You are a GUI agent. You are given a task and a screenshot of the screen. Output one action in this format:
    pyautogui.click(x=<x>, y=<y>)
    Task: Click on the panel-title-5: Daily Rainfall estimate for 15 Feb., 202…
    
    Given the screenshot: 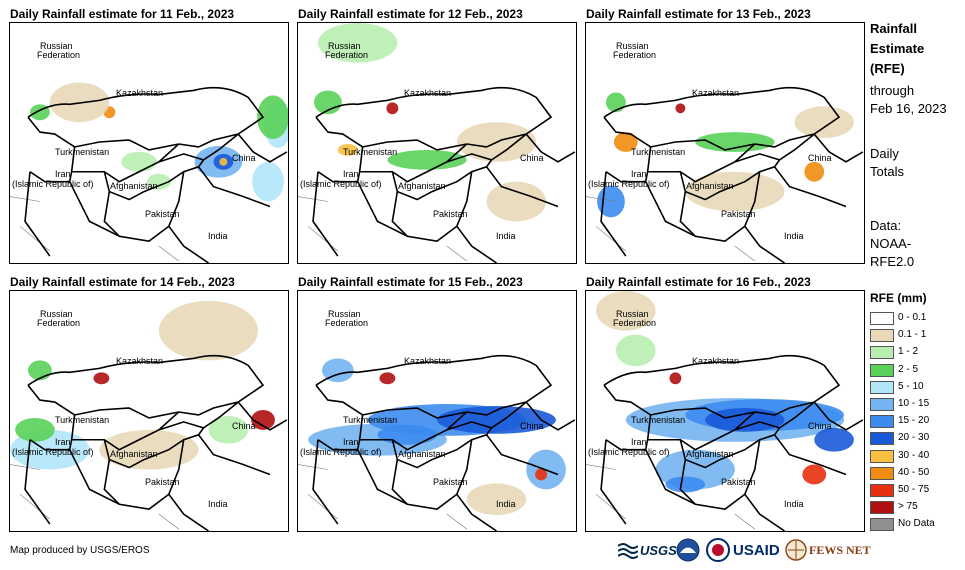 What is the action you would take?
    pyautogui.click(x=410, y=282)
    